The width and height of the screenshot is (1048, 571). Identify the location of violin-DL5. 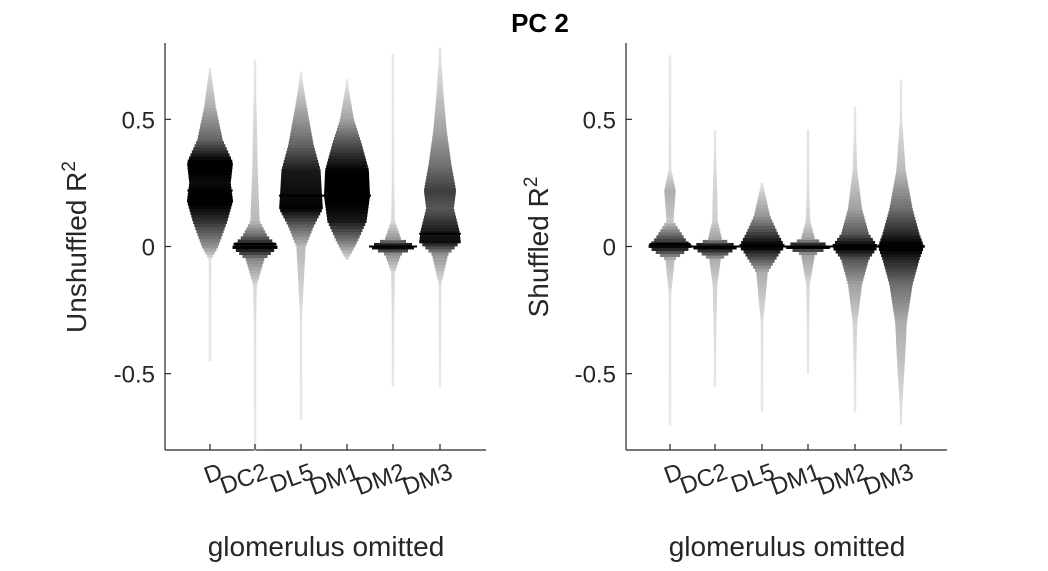
(301, 245).